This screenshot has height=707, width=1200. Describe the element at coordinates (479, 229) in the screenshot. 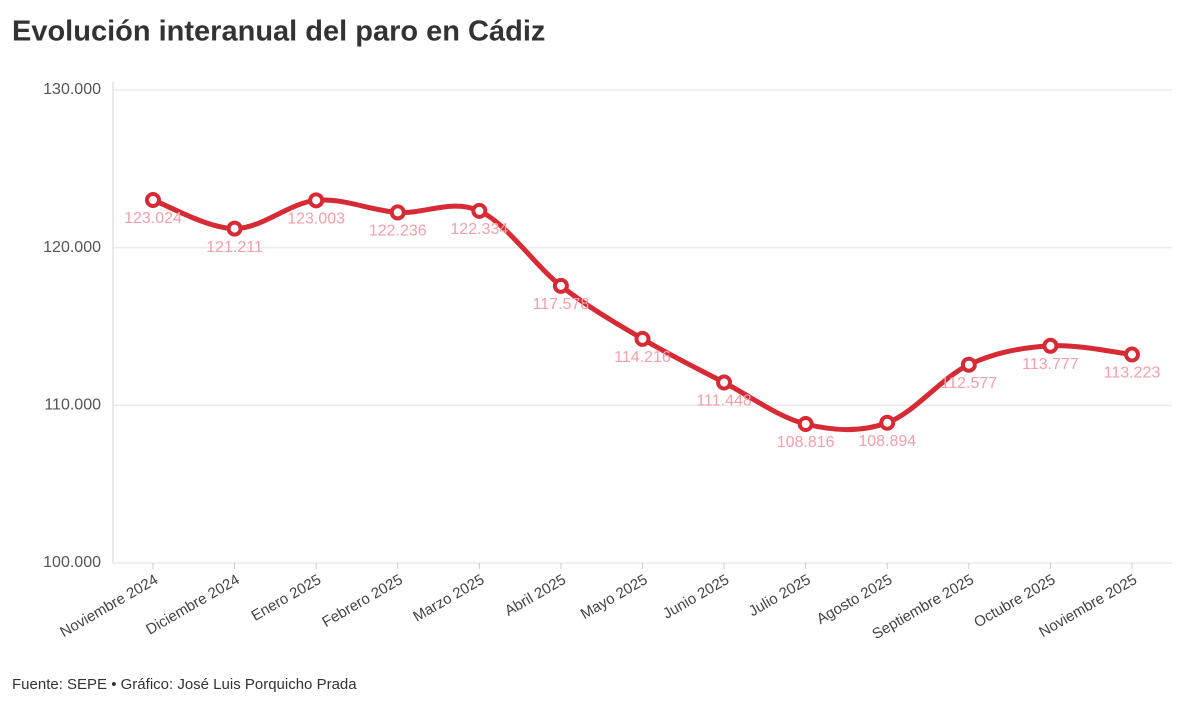

I see `value-label: 122.334` at that location.